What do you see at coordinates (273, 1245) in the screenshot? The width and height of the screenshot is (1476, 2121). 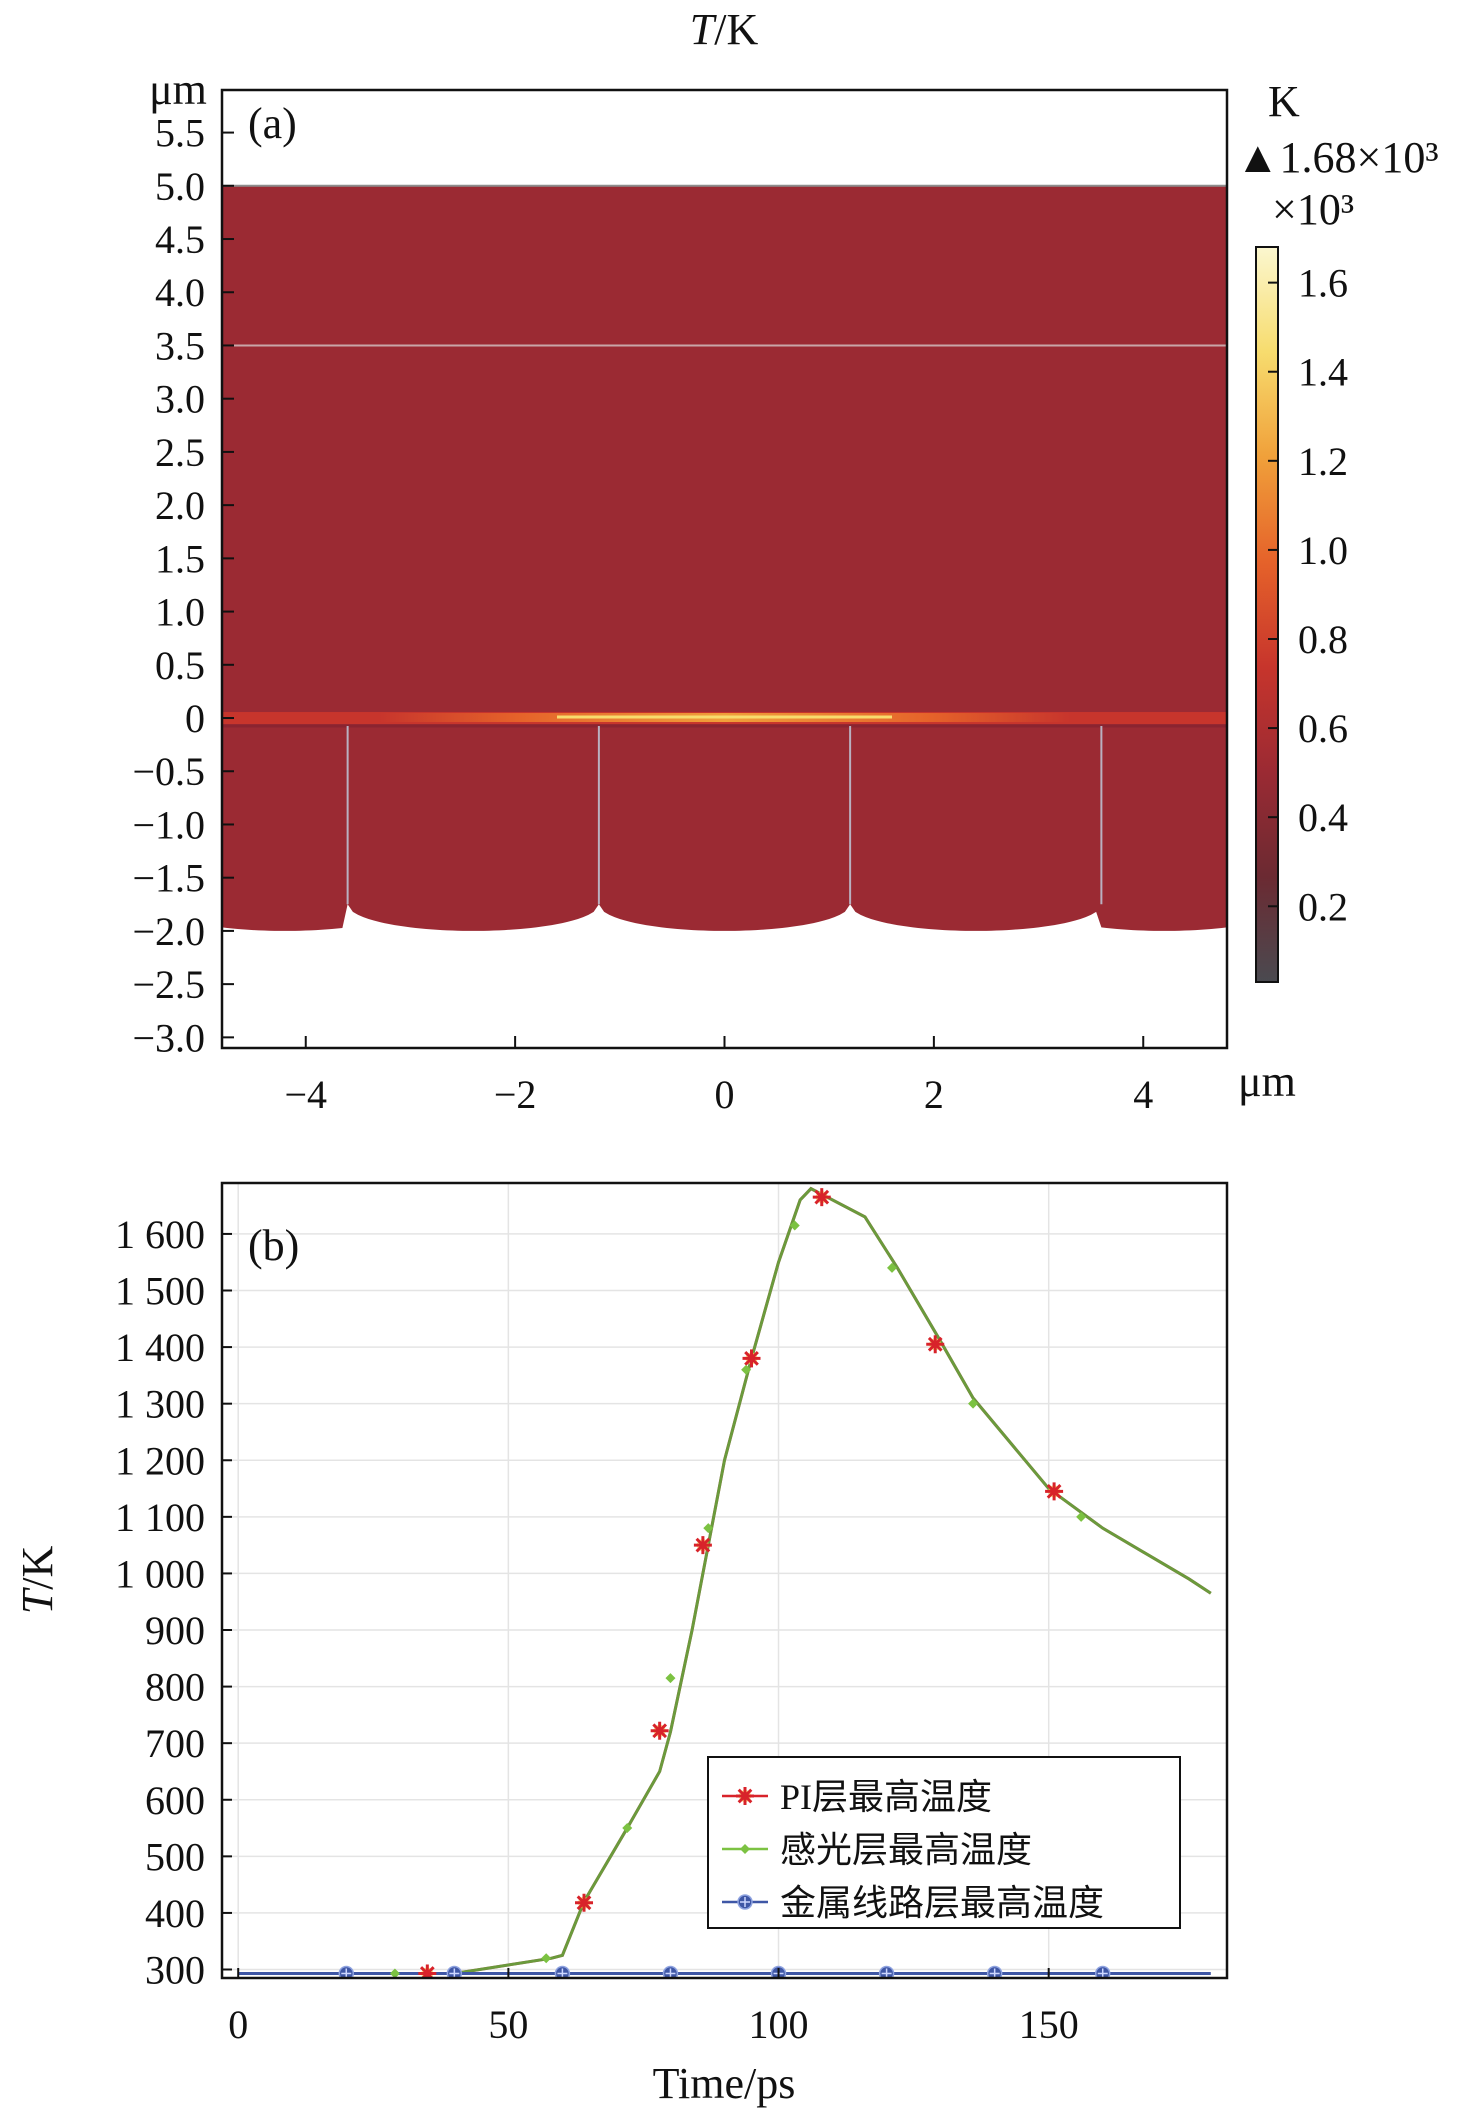 I see `panel-b-label: (b)` at bounding box center [273, 1245].